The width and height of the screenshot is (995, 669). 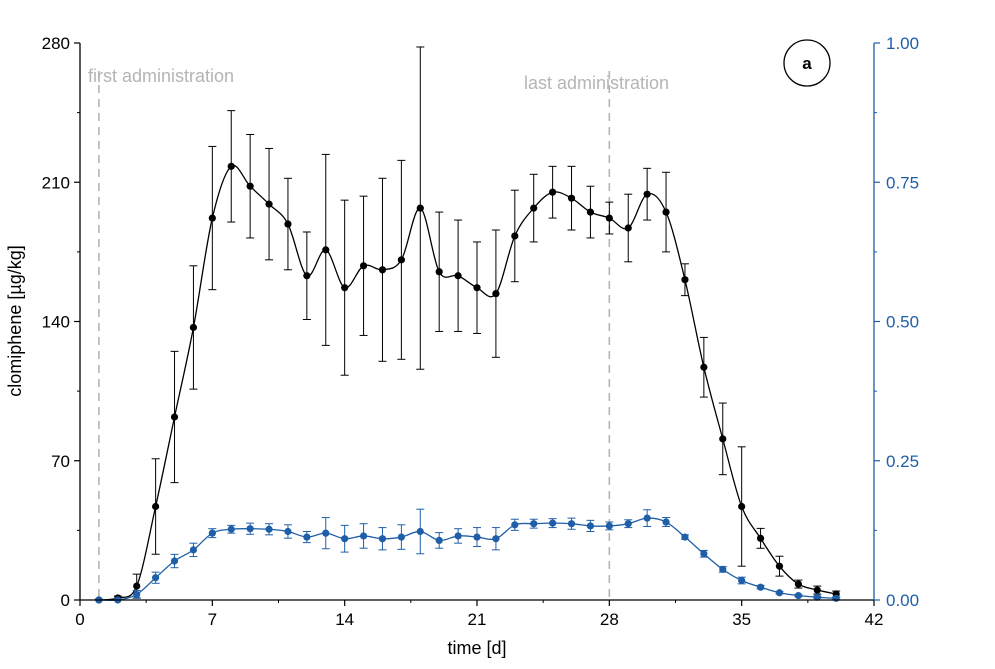 I want to click on y-tick-label: 140, so click(x=56, y=322).